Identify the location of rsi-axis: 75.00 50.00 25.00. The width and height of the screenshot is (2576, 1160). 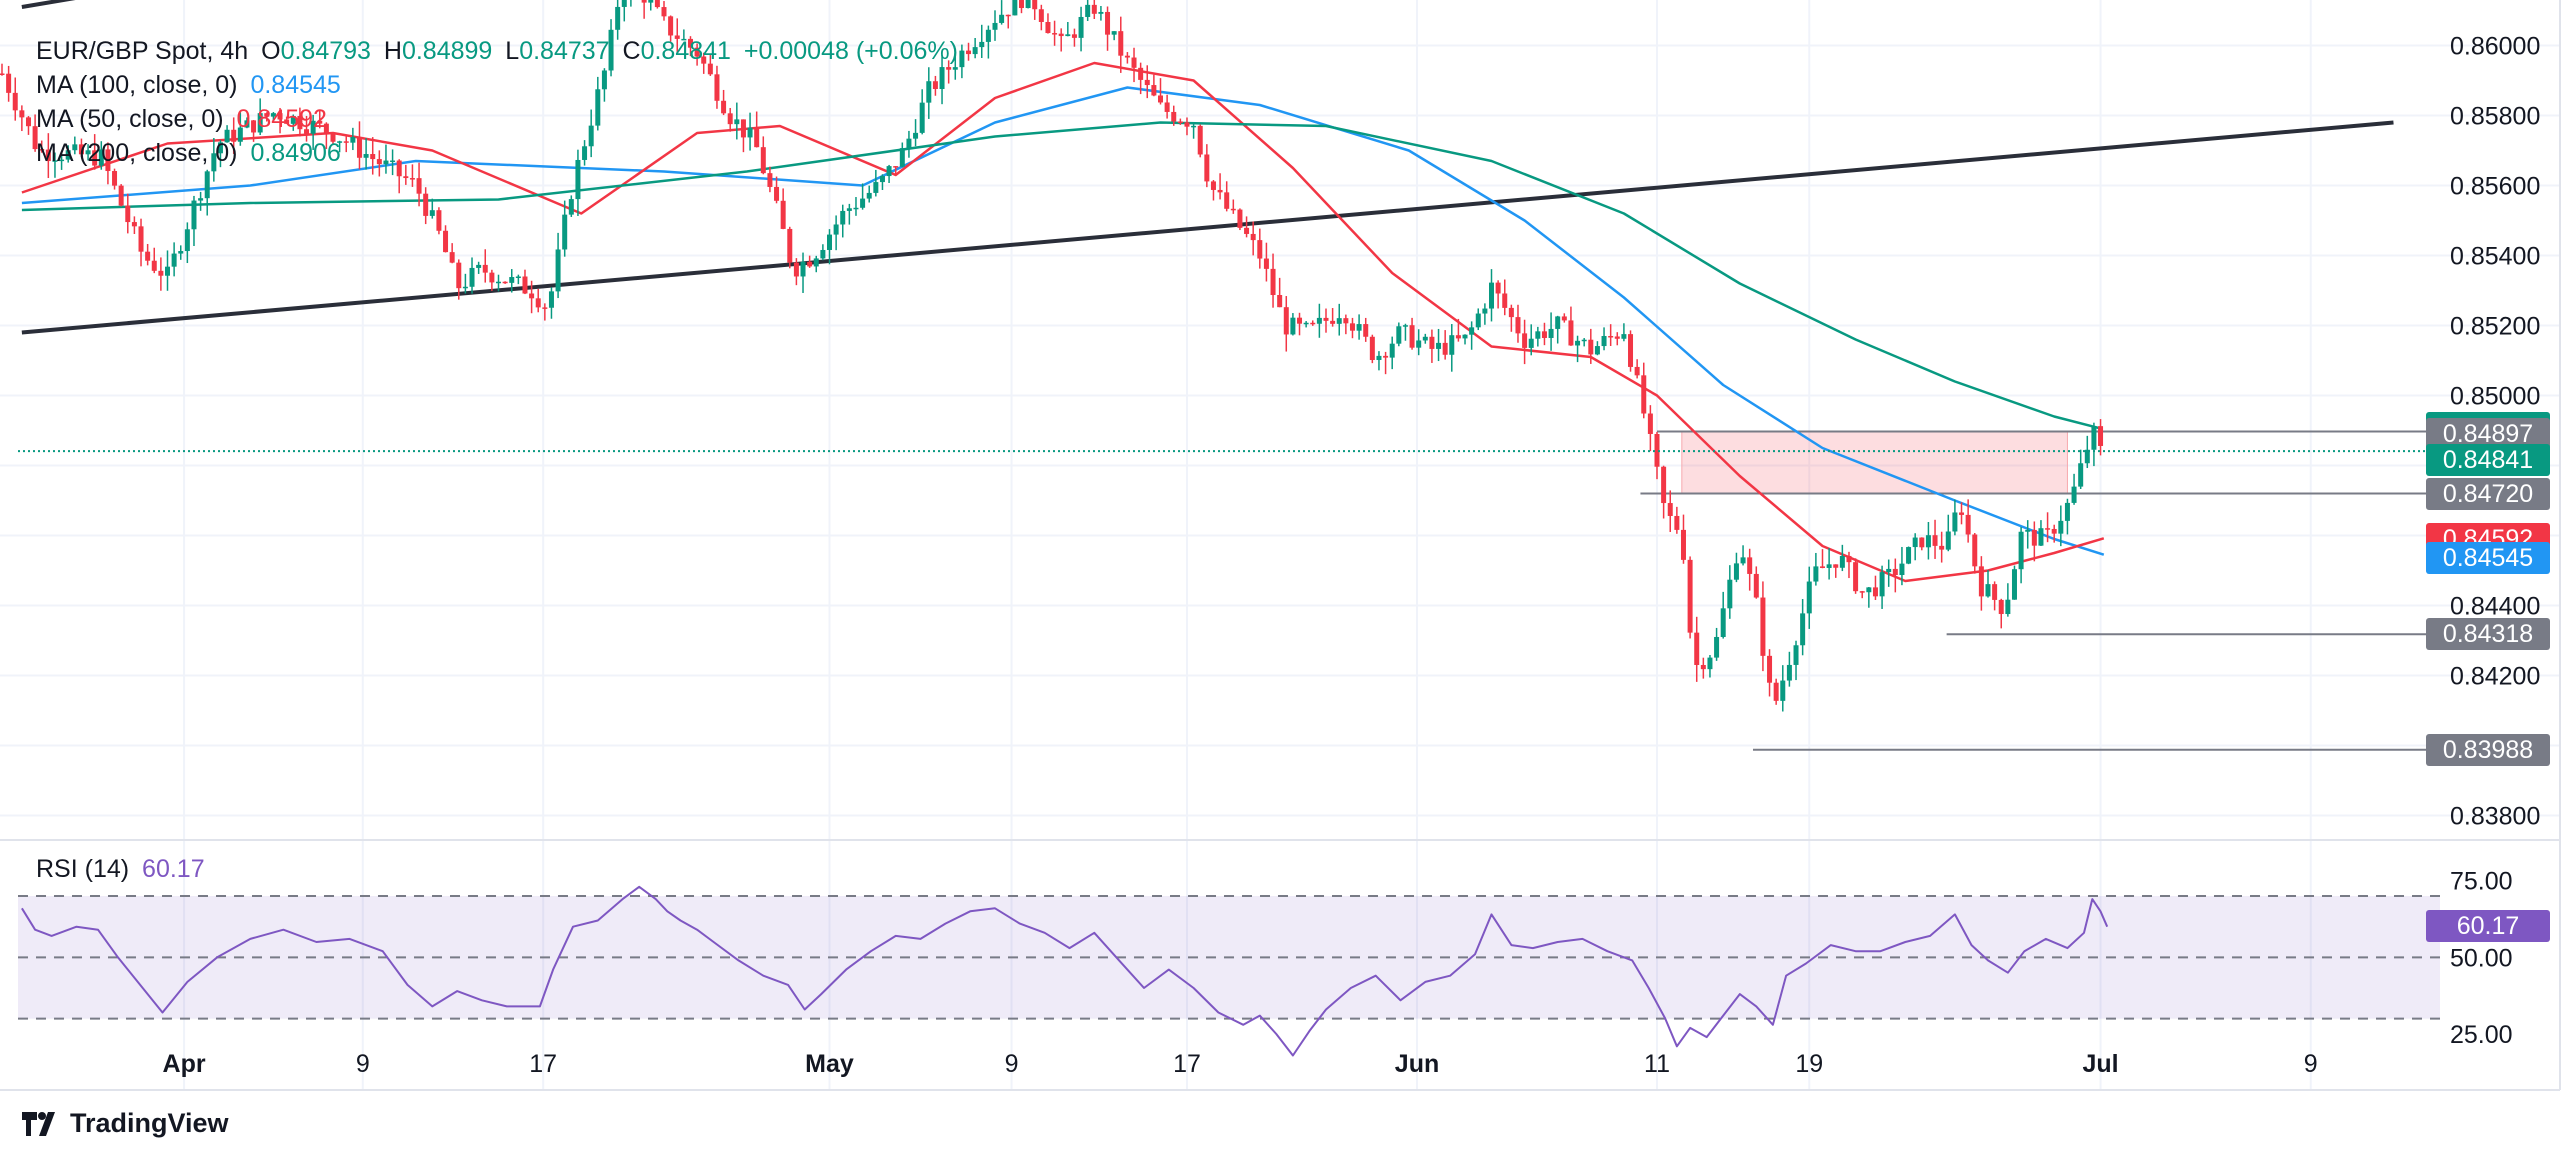
(2481, 958).